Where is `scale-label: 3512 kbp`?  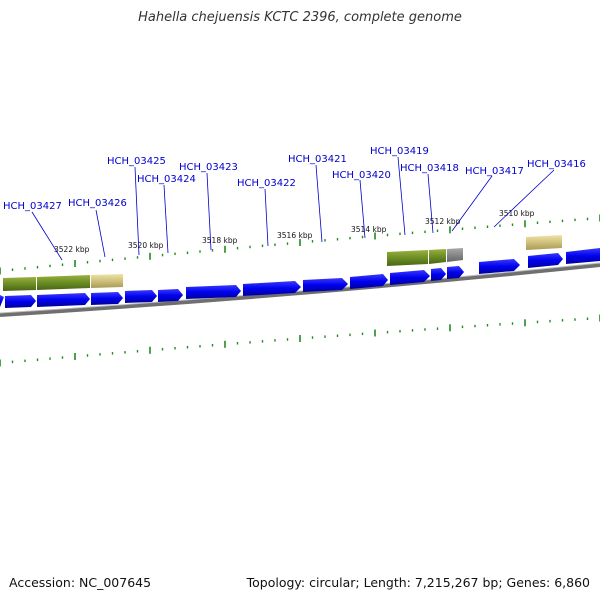 scale-label: 3512 kbp is located at coordinates (443, 221).